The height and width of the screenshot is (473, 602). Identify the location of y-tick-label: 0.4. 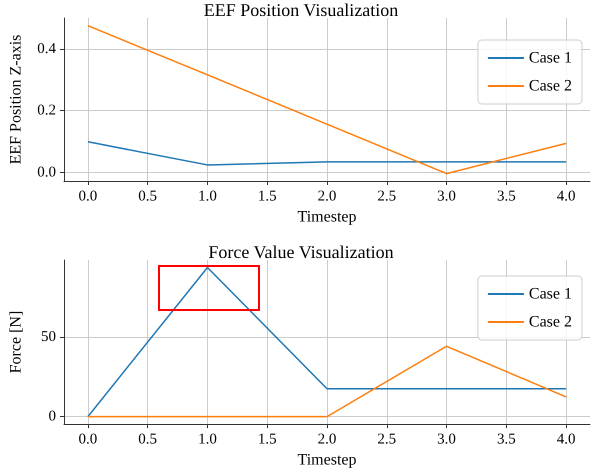
(46, 48).